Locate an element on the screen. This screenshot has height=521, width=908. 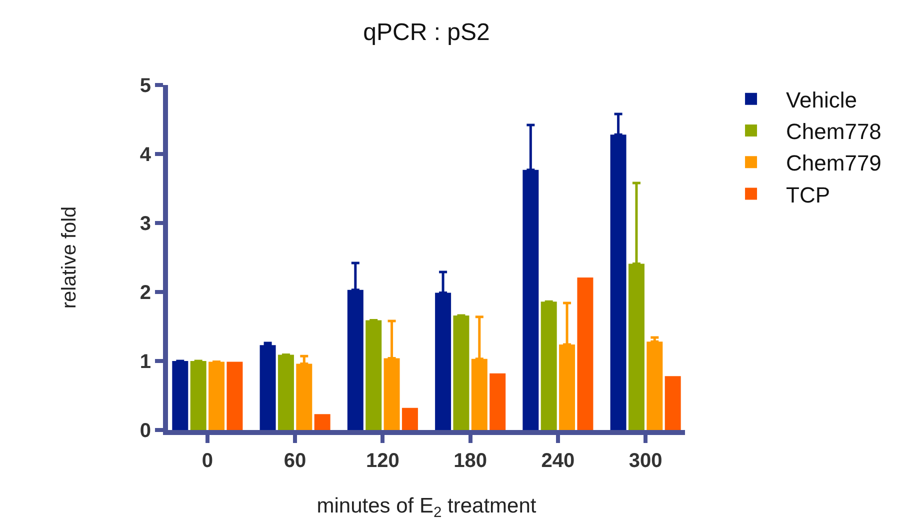
x-tick-label: 180 is located at coordinates (470, 461).